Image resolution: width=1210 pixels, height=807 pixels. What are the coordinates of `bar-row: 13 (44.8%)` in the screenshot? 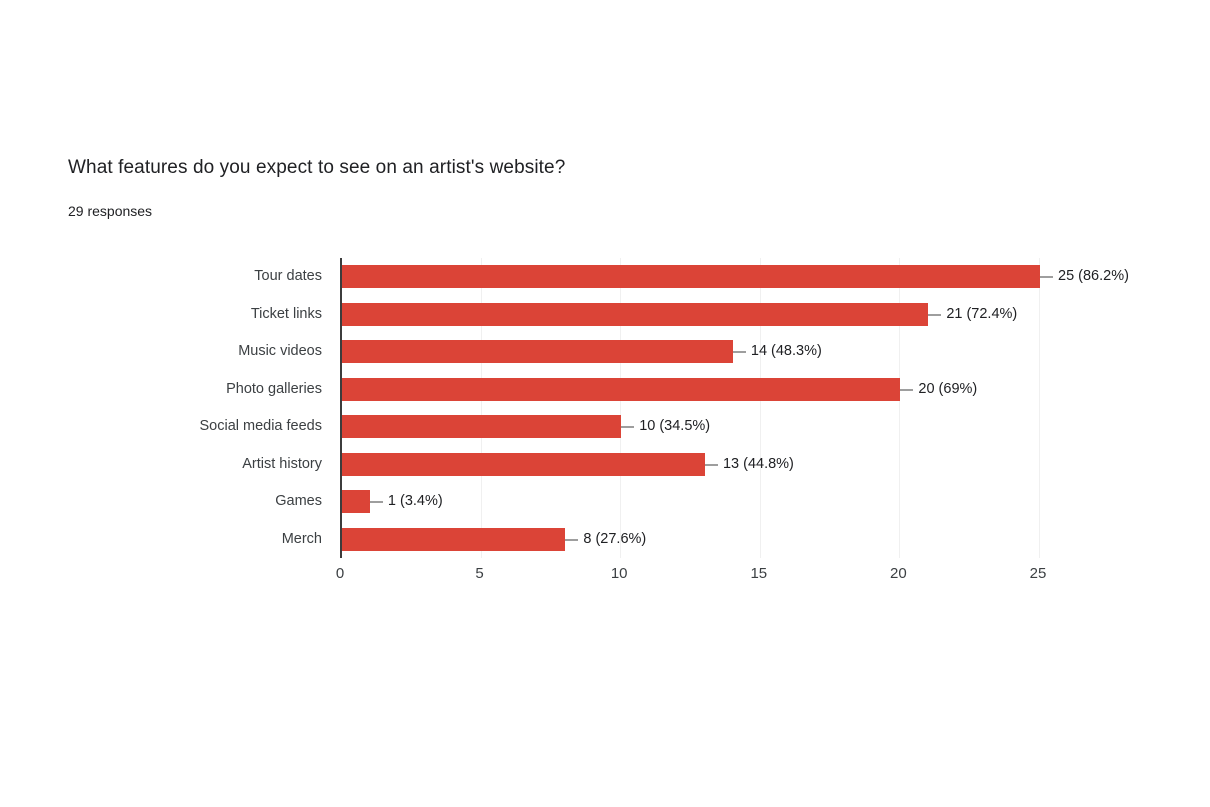 It's located at (691, 465).